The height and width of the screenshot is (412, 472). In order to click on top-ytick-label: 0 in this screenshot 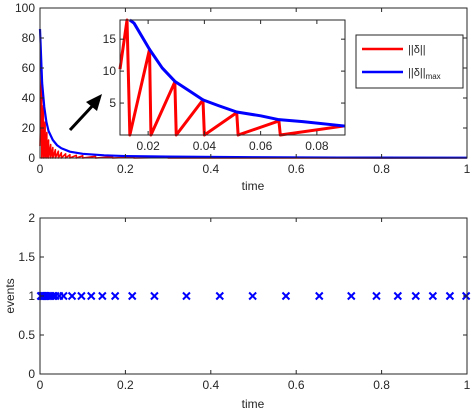, I will do `click(31, 158)`.